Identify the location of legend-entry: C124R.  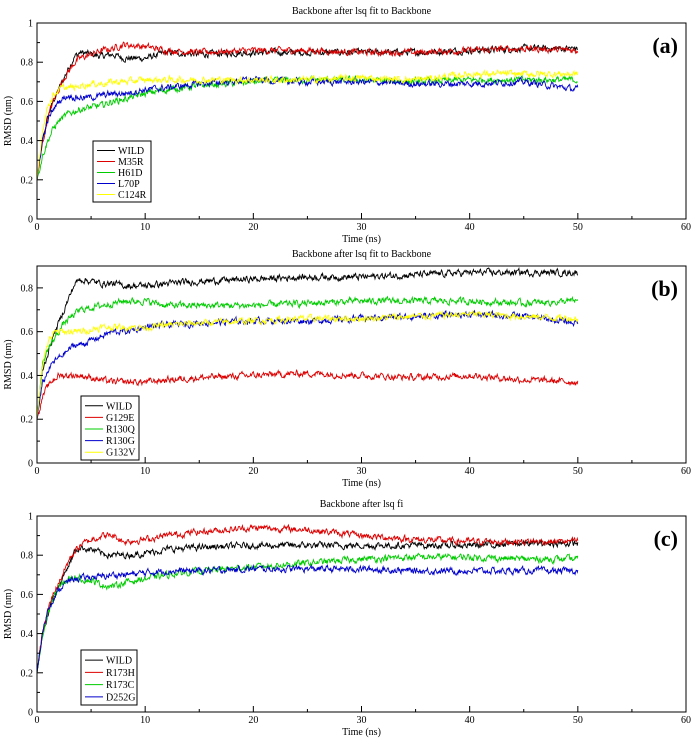
(132, 195).